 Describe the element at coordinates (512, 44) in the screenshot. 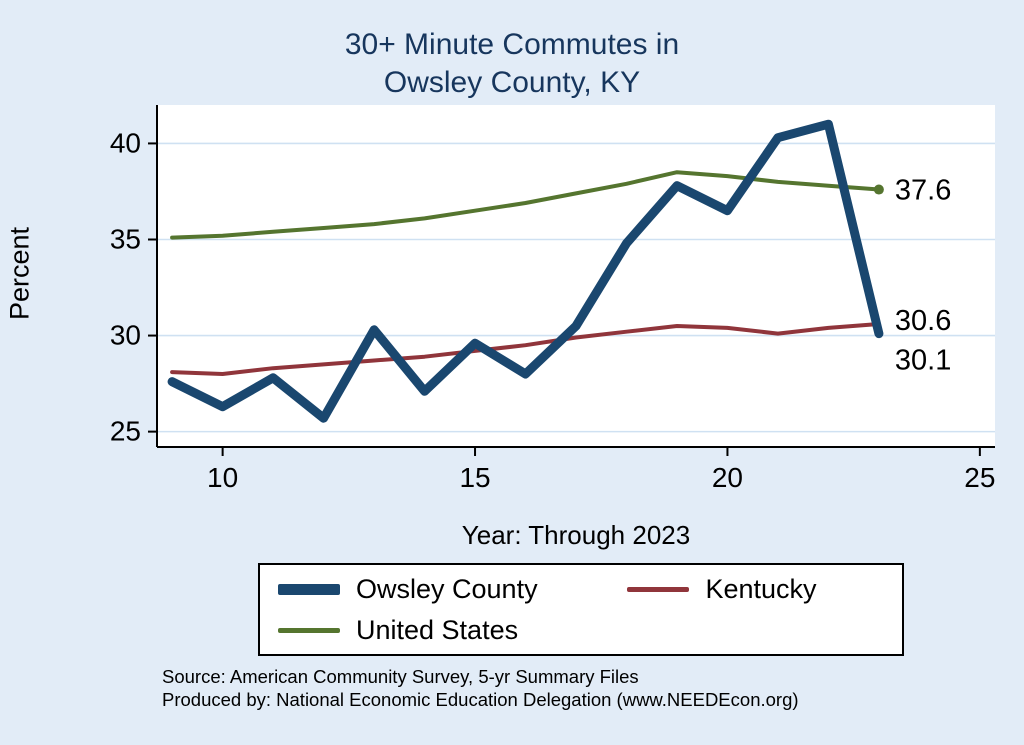

I see `chart-title-line1: 30+ Minute Commutes in` at that location.